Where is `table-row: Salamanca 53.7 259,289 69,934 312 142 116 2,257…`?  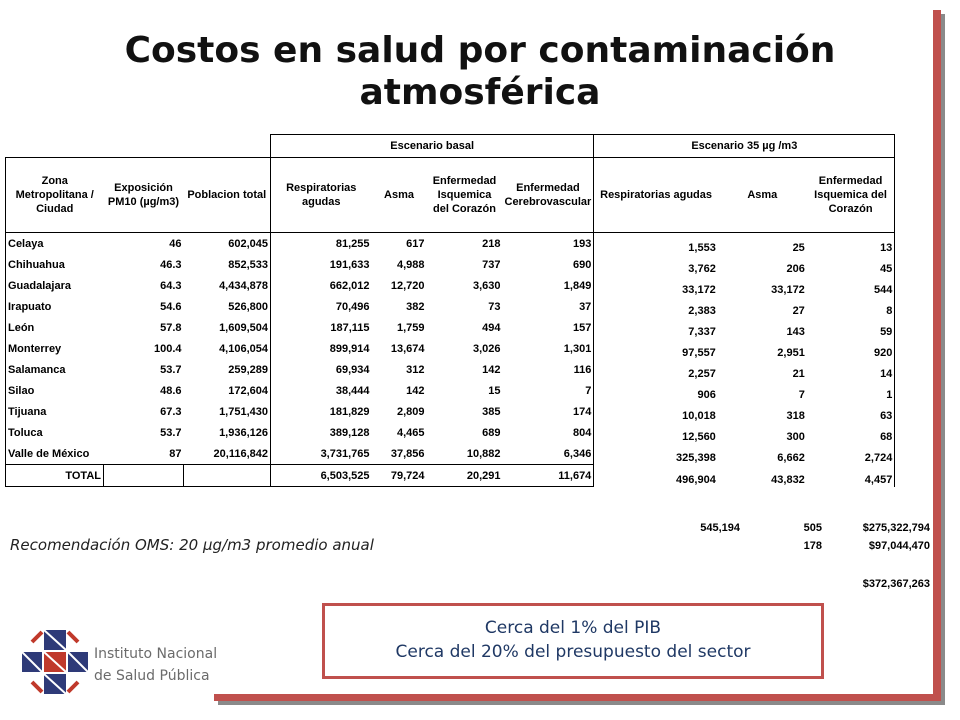 table-row: Salamanca 53.7 259,289 69,934 312 142 116 2,257… is located at coordinates (450, 371).